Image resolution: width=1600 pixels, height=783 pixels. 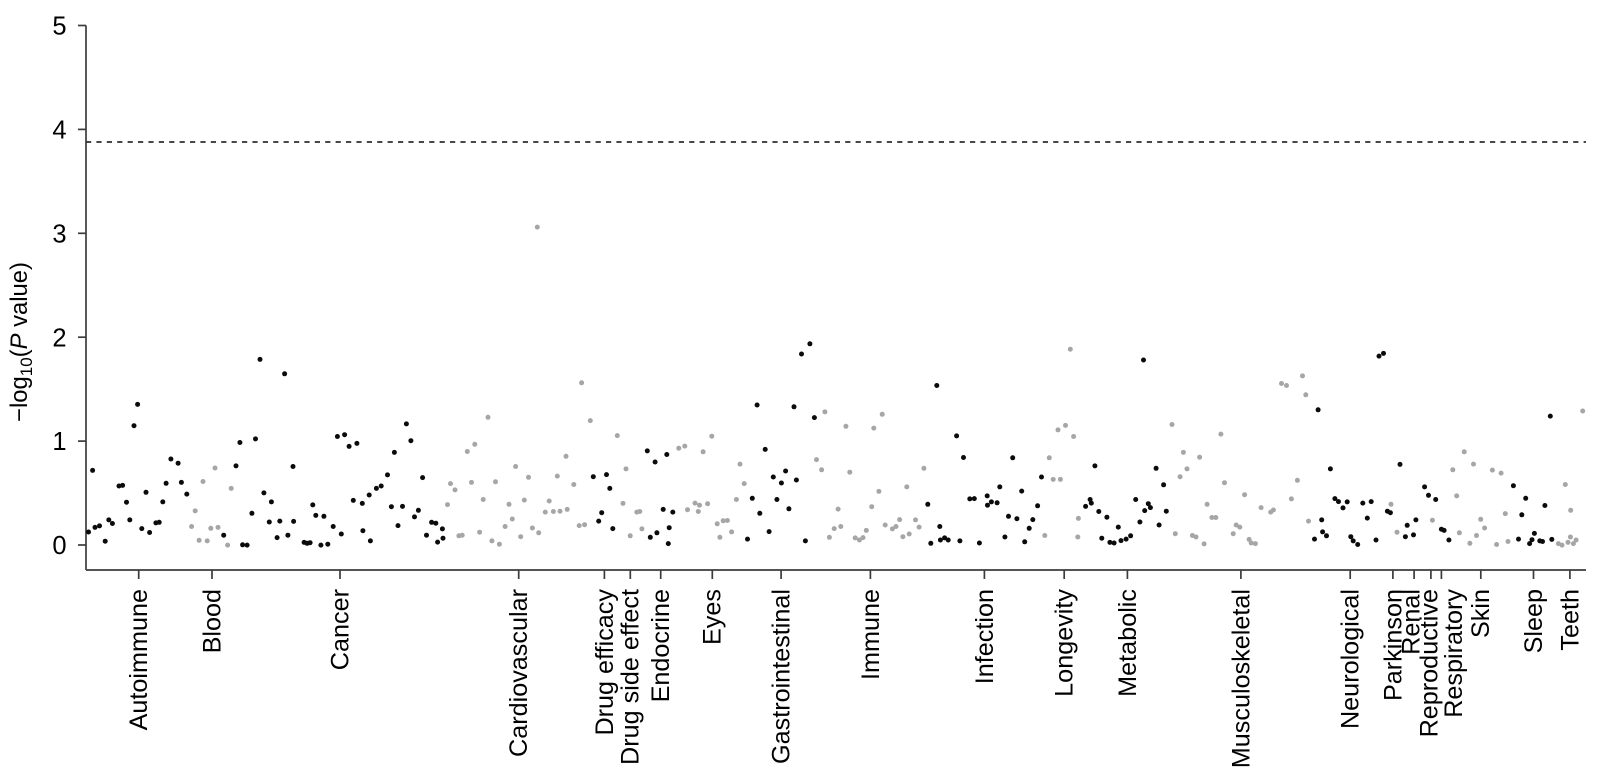 What do you see at coordinates (1429, 663) in the screenshot?
I see `svg-text: Reproductive` at bounding box center [1429, 663].